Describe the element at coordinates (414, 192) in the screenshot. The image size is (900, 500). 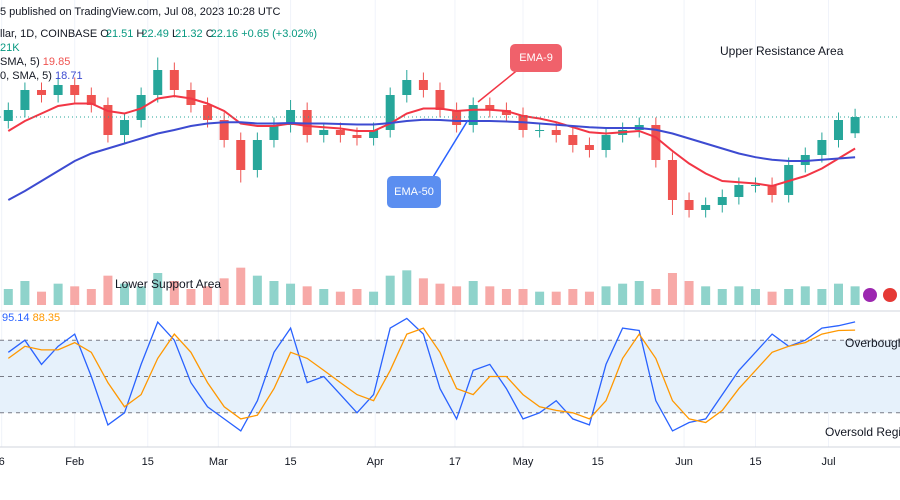
I see `callout-label: EMA-50` at that location.